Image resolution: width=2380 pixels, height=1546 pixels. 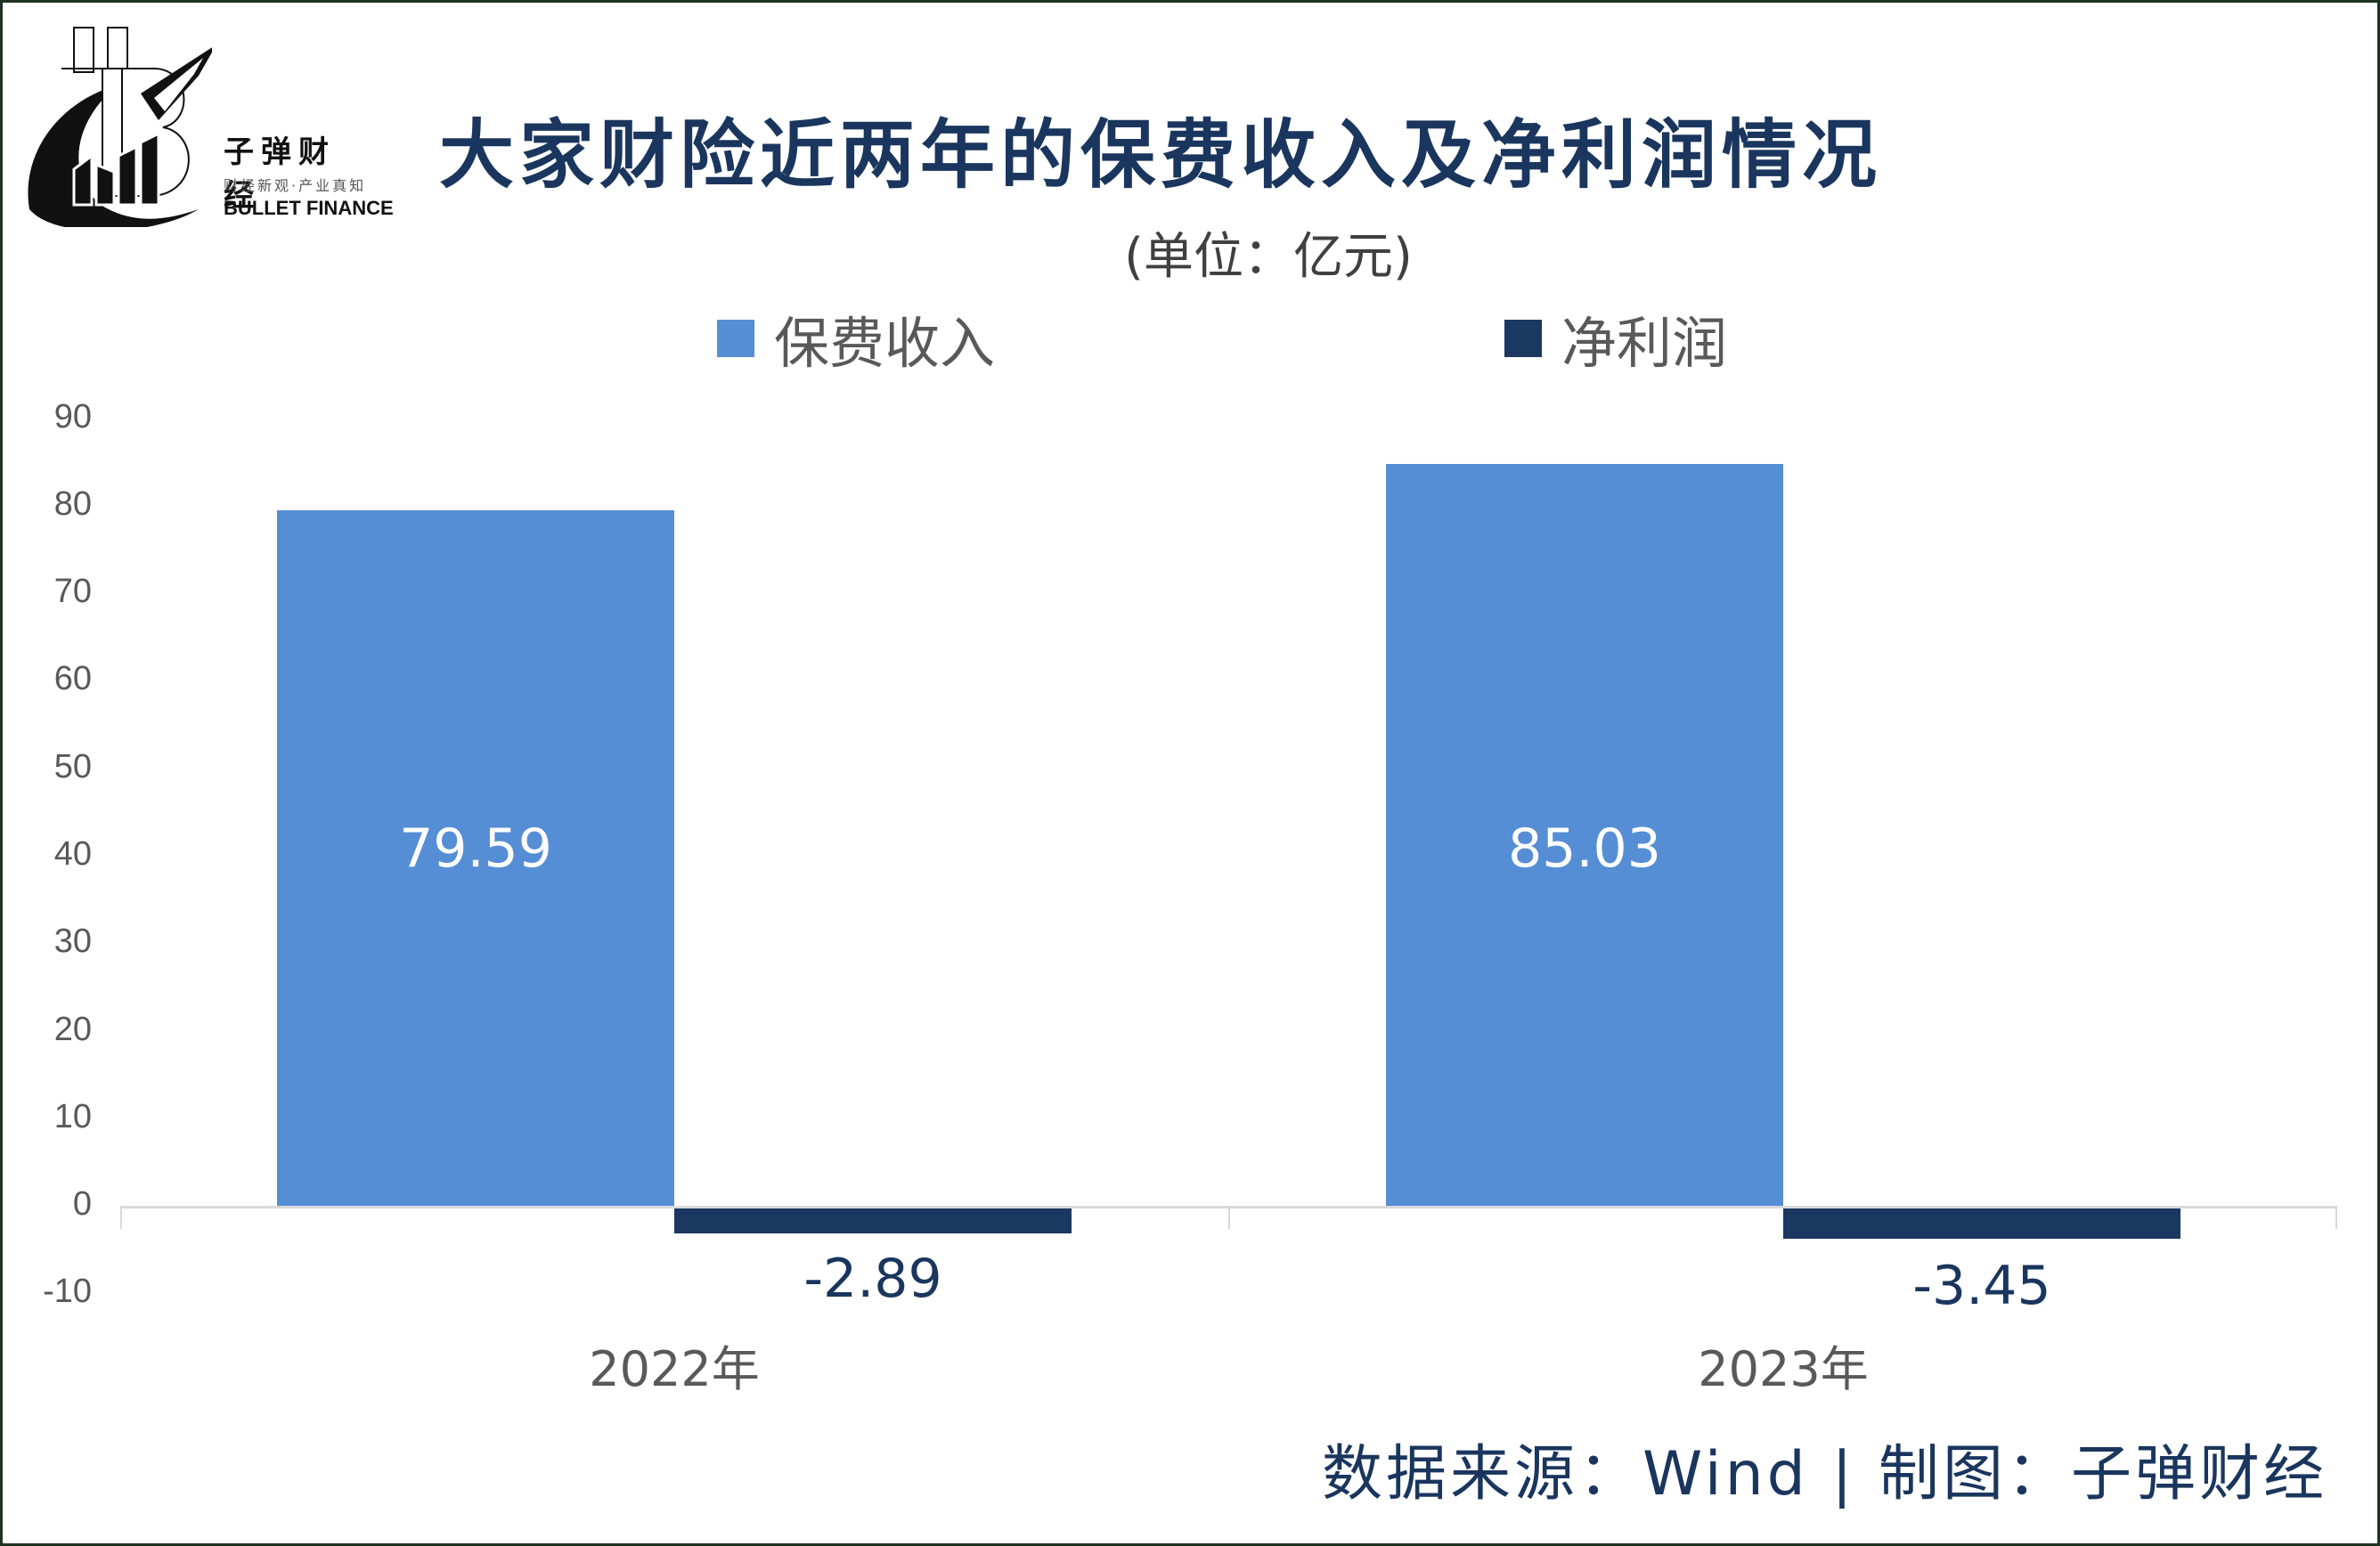 I want to click on y-tick: 60, so click(x=72, y=678).